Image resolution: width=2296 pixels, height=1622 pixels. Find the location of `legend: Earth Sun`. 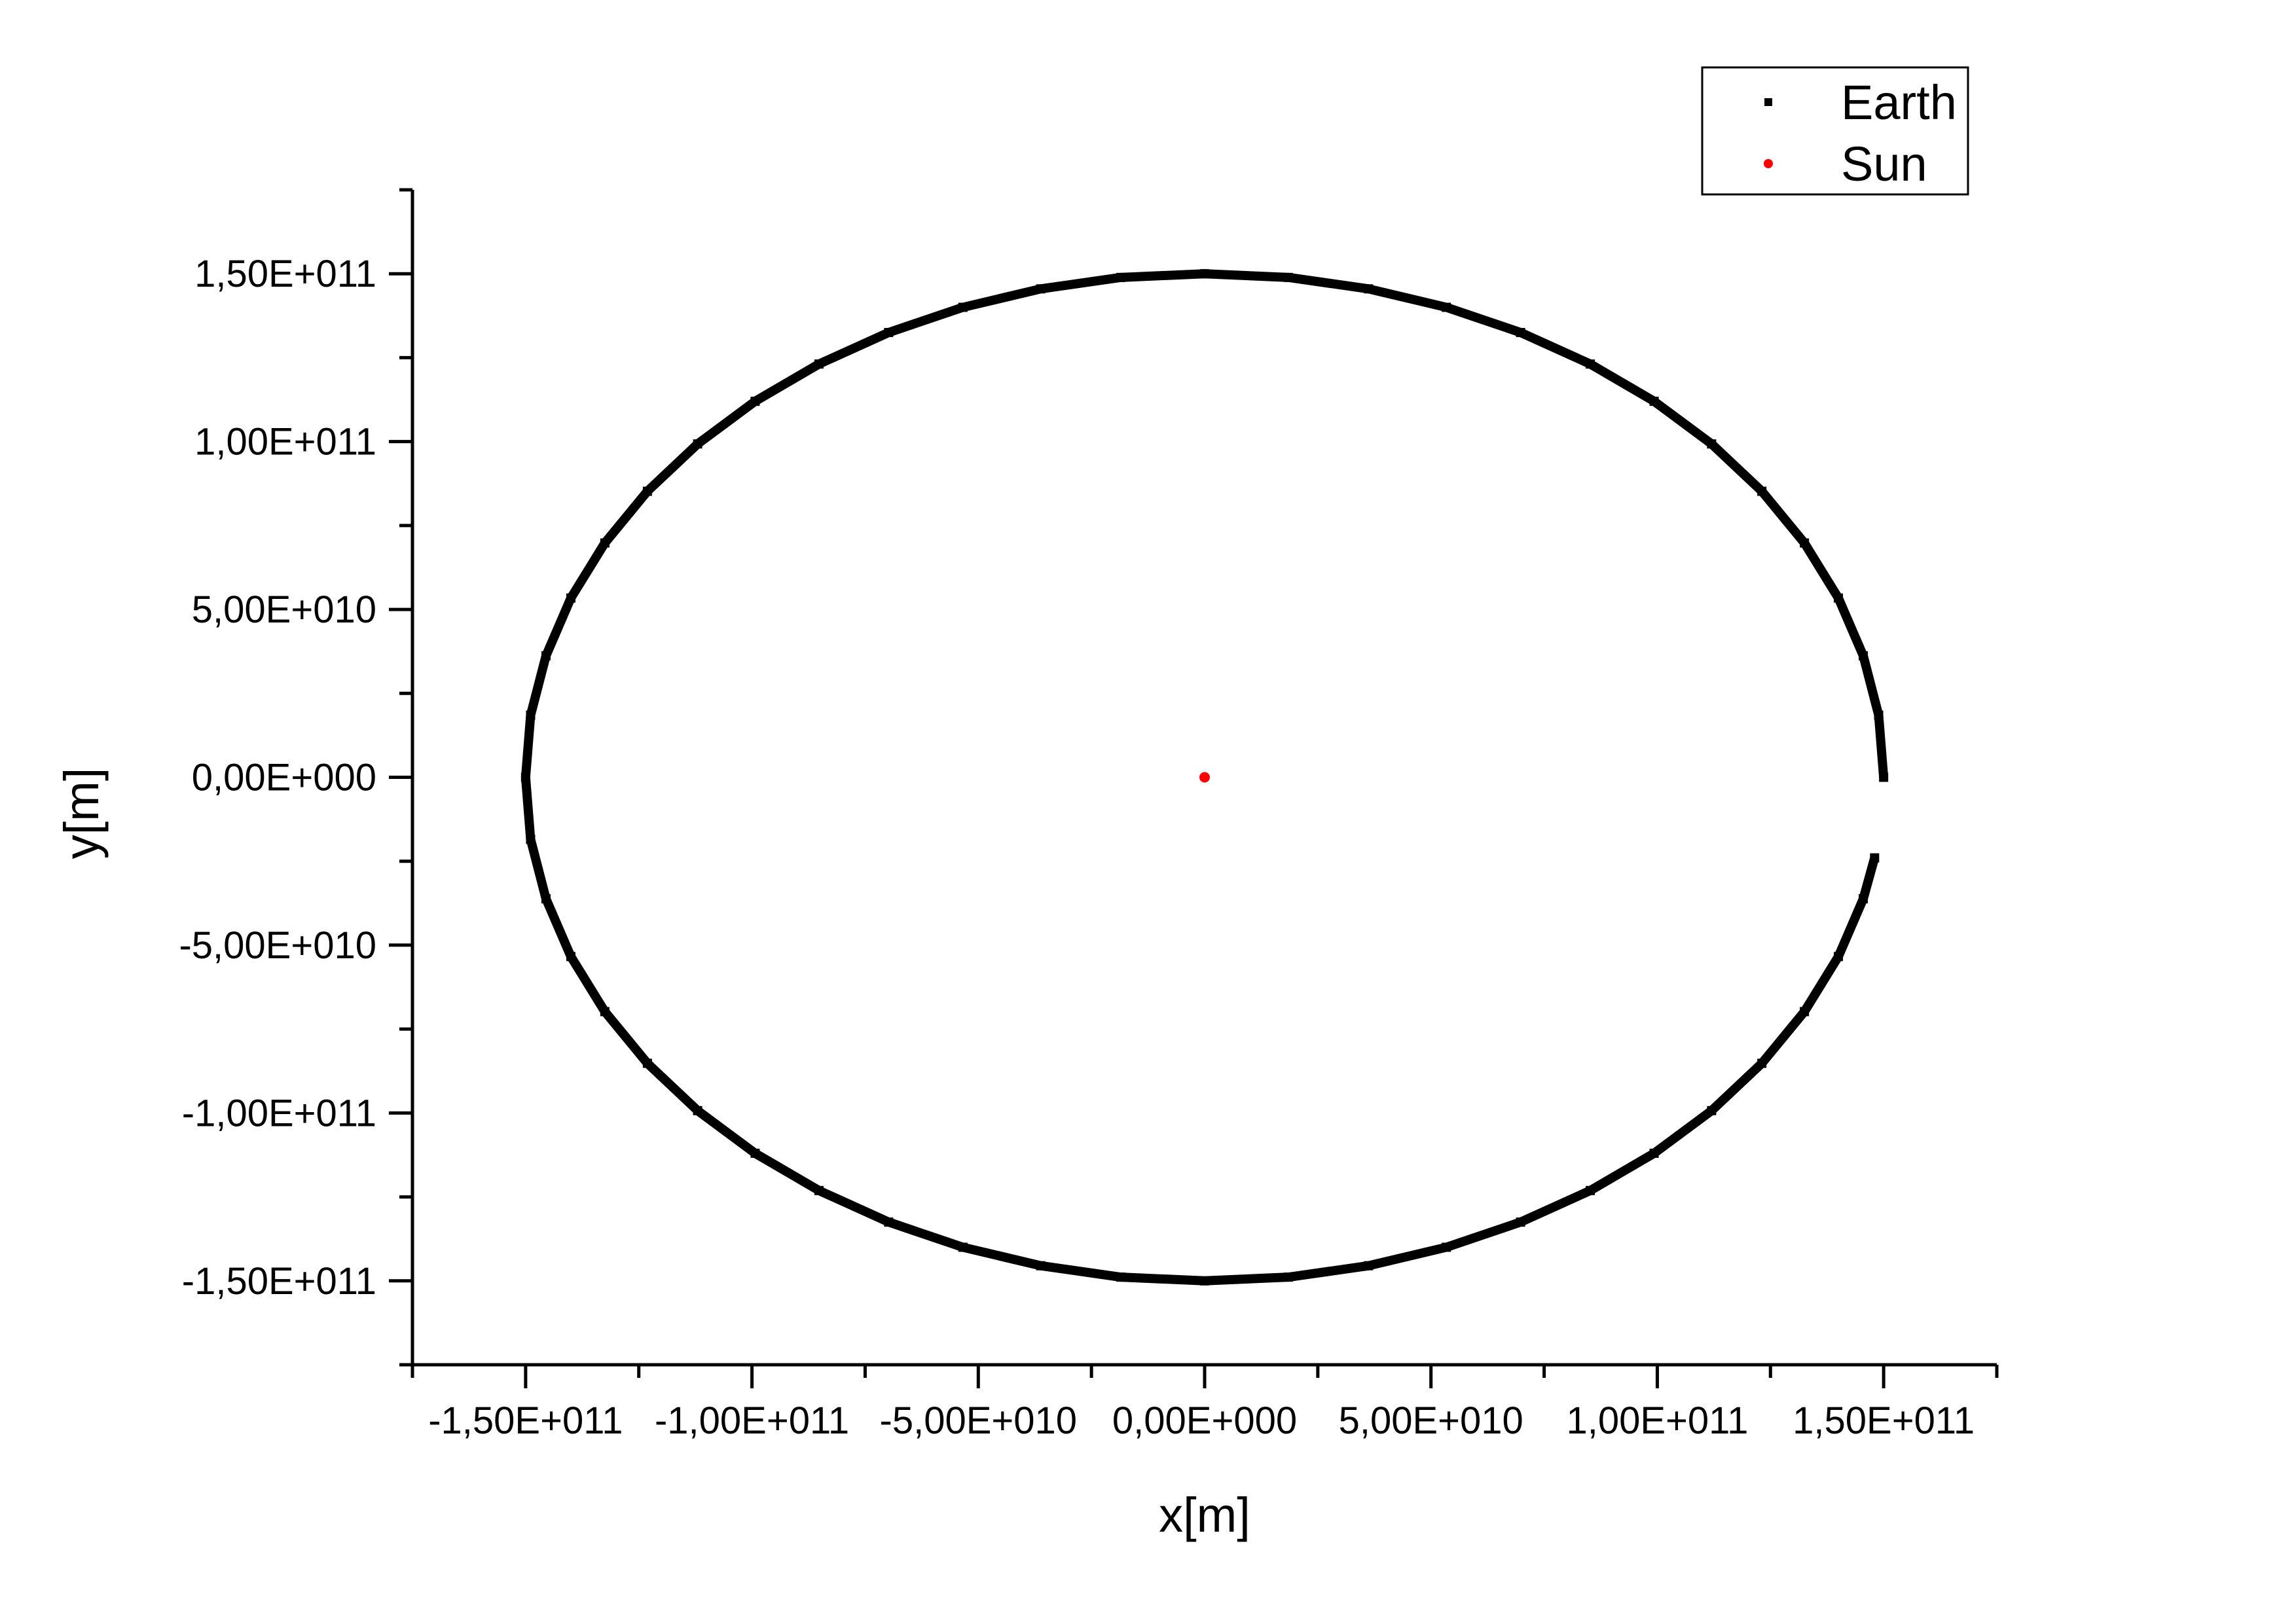

legend: Earth Sun is located at coordinates (1835, 131).